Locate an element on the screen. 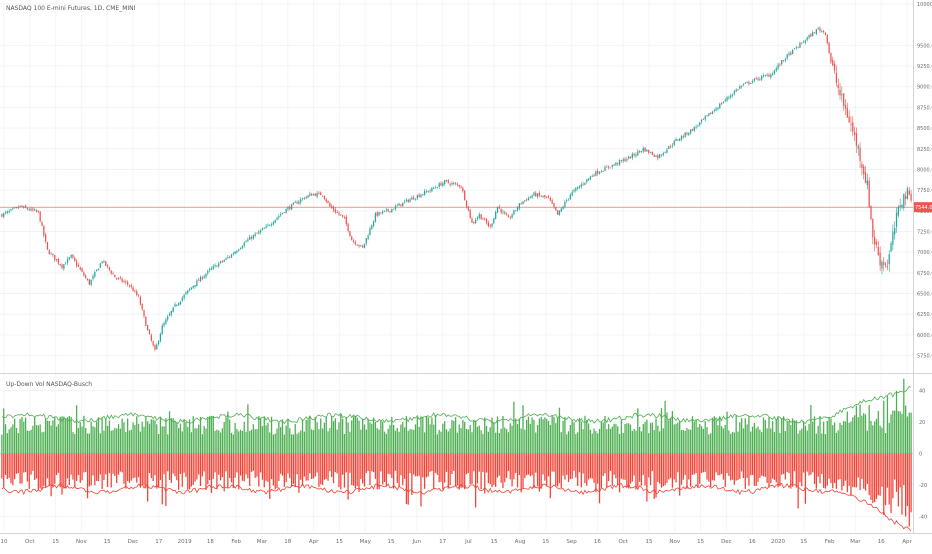 This screenshot has width=932, height=554. price-tick-label: 8250.00 is located at coordinates (924, 150).